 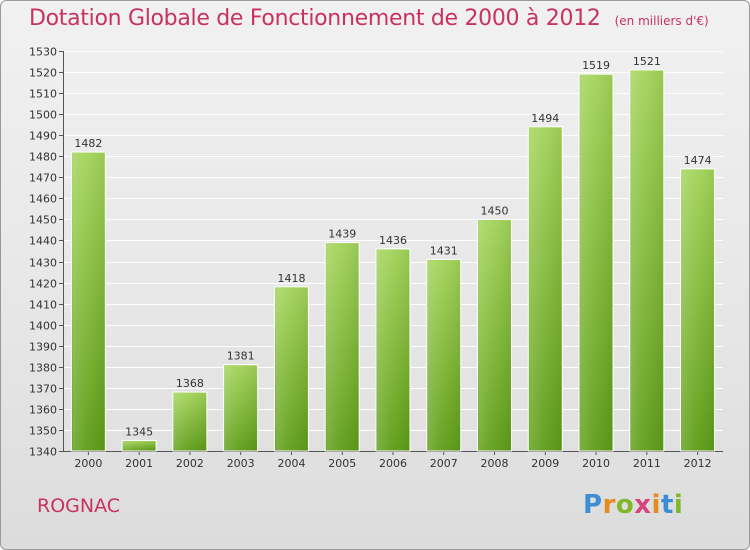 I want to click on bar-shine-2001, so click(x=139, y=446).